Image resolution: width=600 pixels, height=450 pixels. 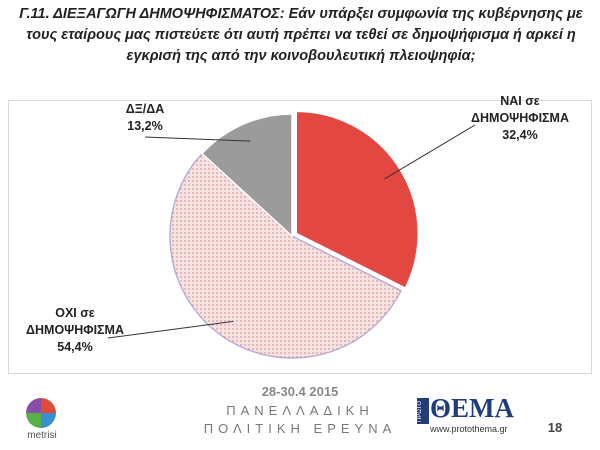 I want to click on survey-line: ΠΑΝΕΛΛΑΔΙΚΗ, so click(x=300, y=410).